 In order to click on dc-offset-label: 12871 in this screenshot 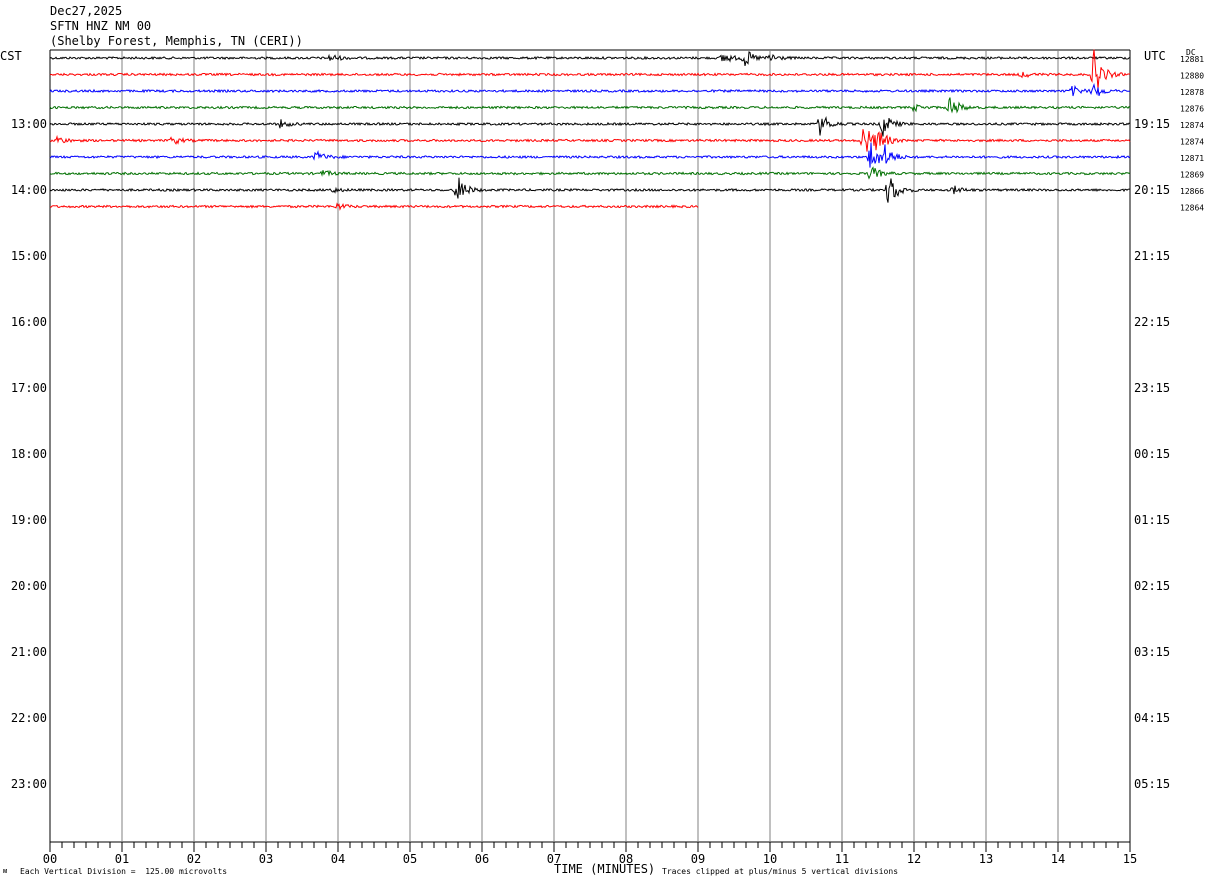, I will do `click(1192, 158)`.